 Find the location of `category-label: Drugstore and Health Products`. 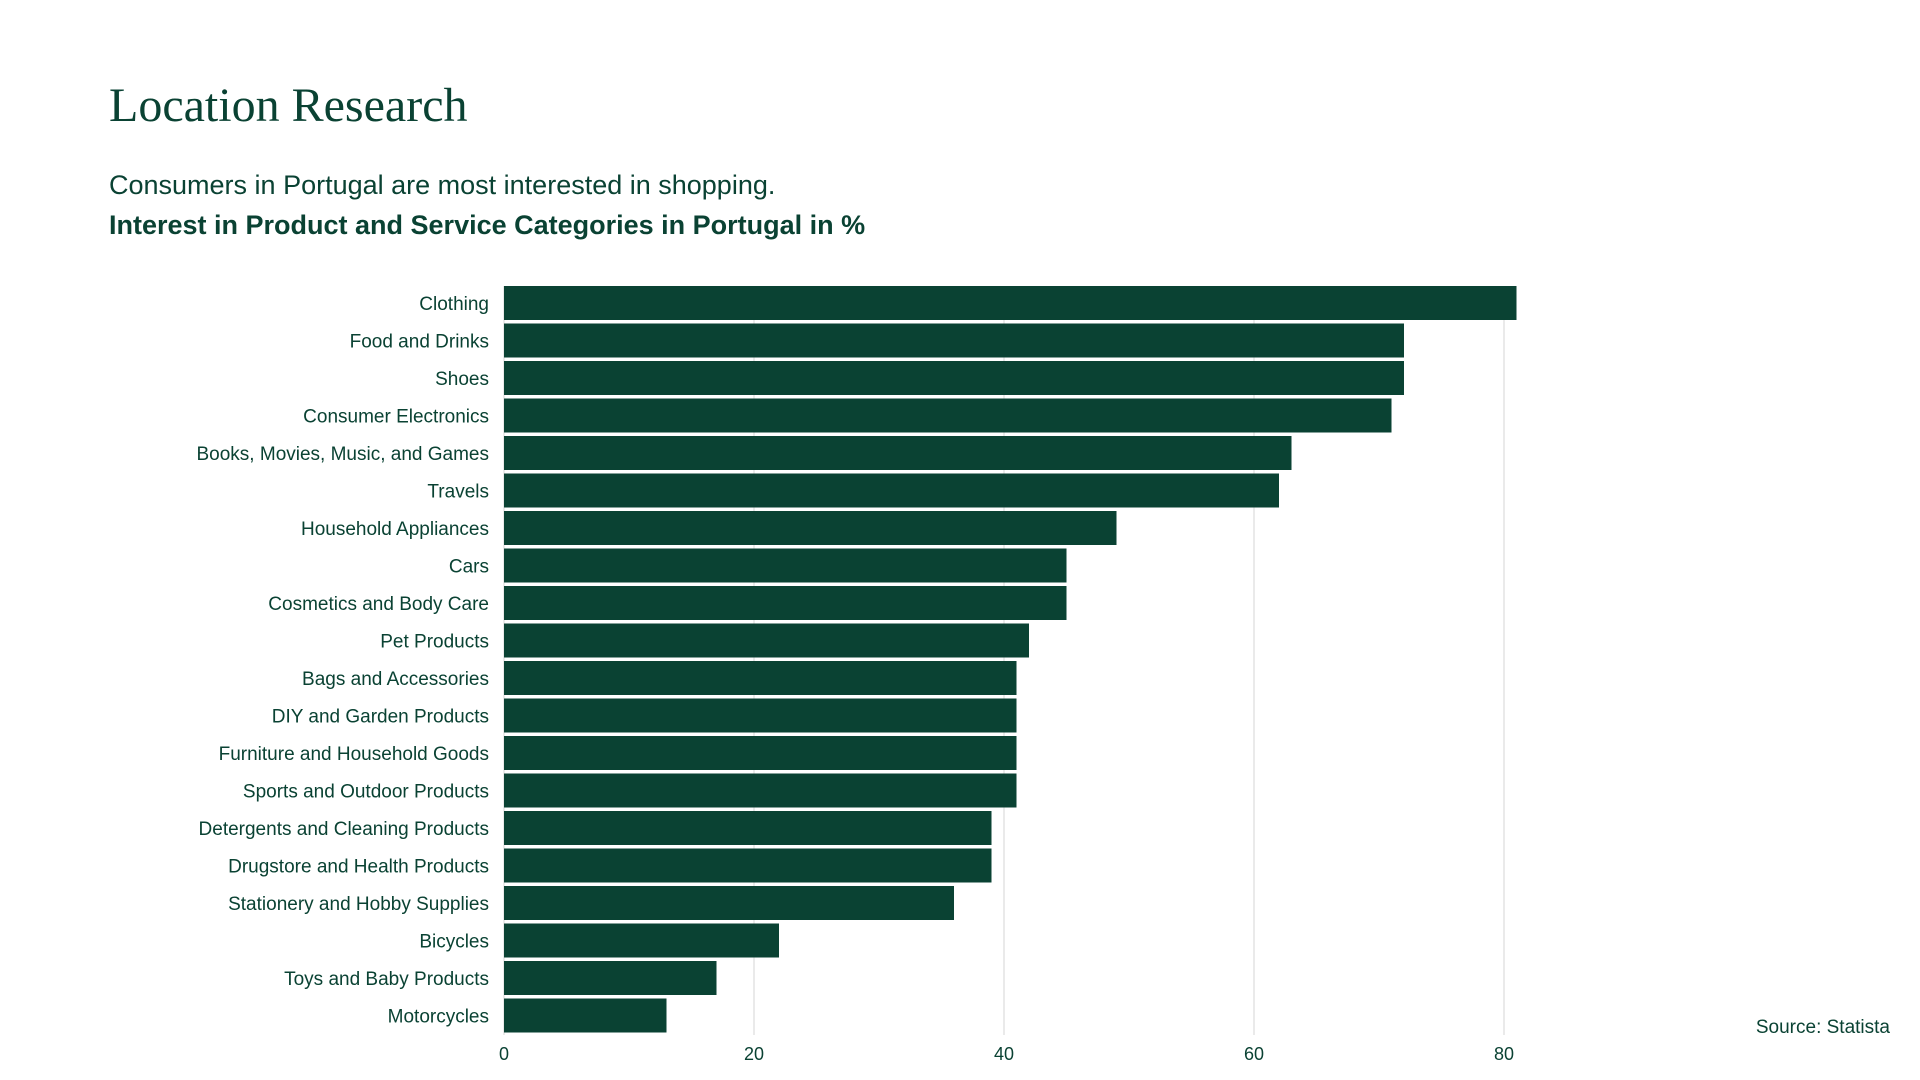

category-label: Drugstore and Health Products is located at coordinates (358, 867).